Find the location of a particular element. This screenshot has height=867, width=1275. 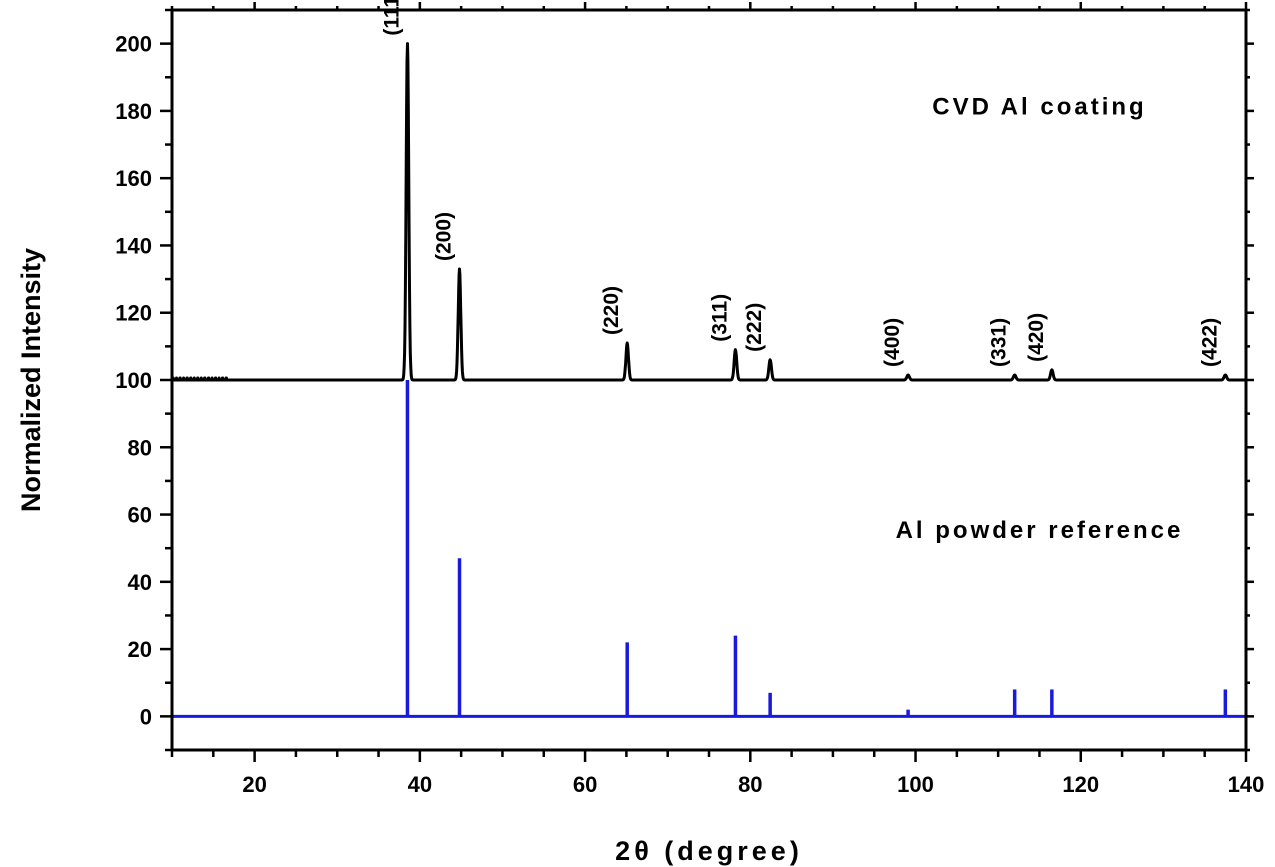

peak-label-1: (200) is located at coordinates (444, 236).